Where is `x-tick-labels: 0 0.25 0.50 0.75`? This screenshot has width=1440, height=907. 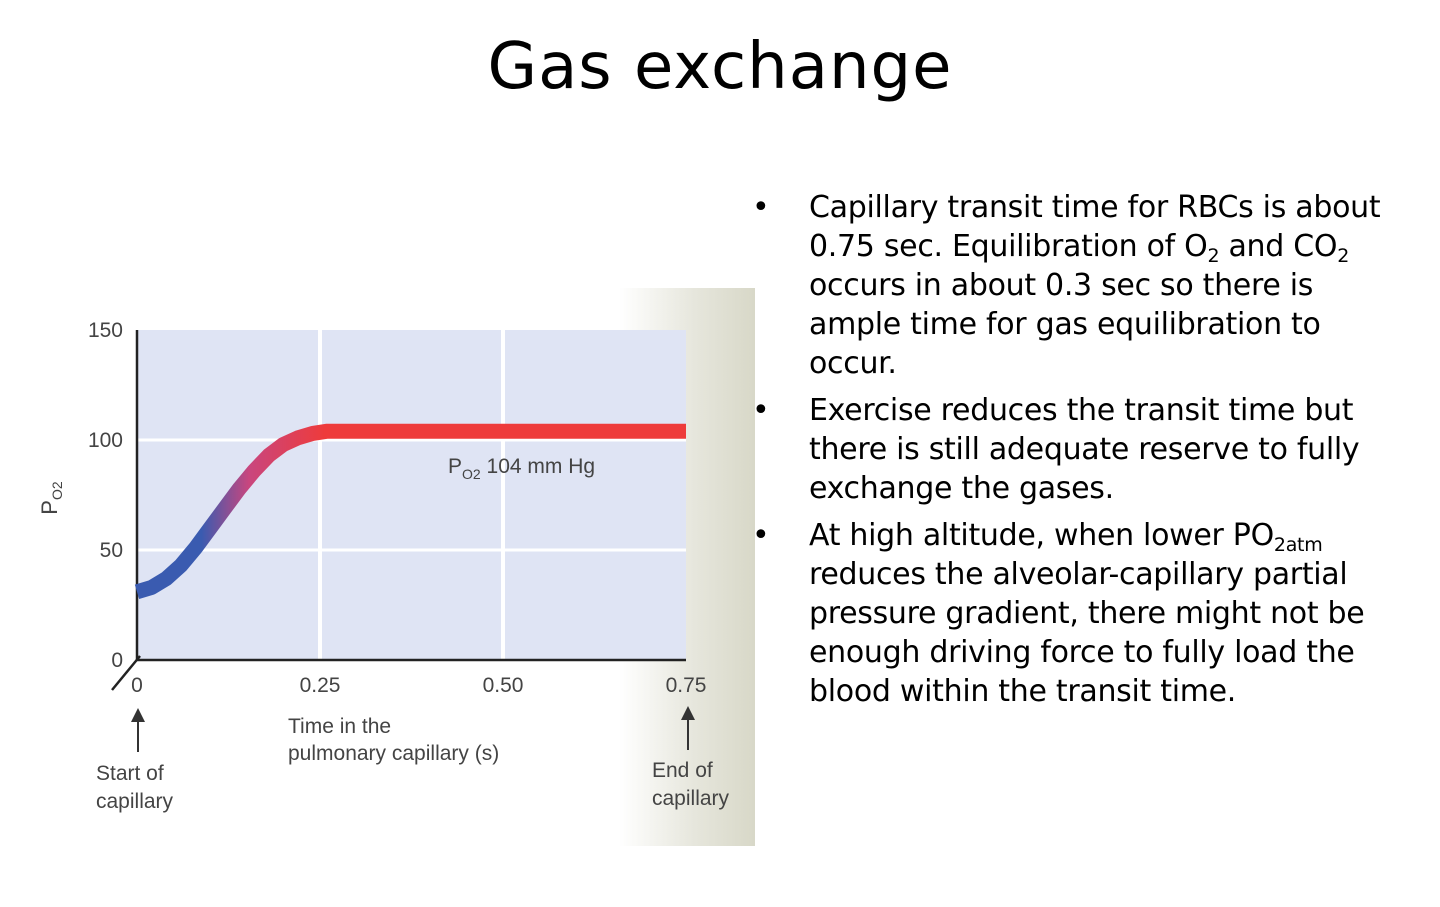
x-tick-labels: 0 0.25 0.50 0.75 is located at coordinates (418, 685).